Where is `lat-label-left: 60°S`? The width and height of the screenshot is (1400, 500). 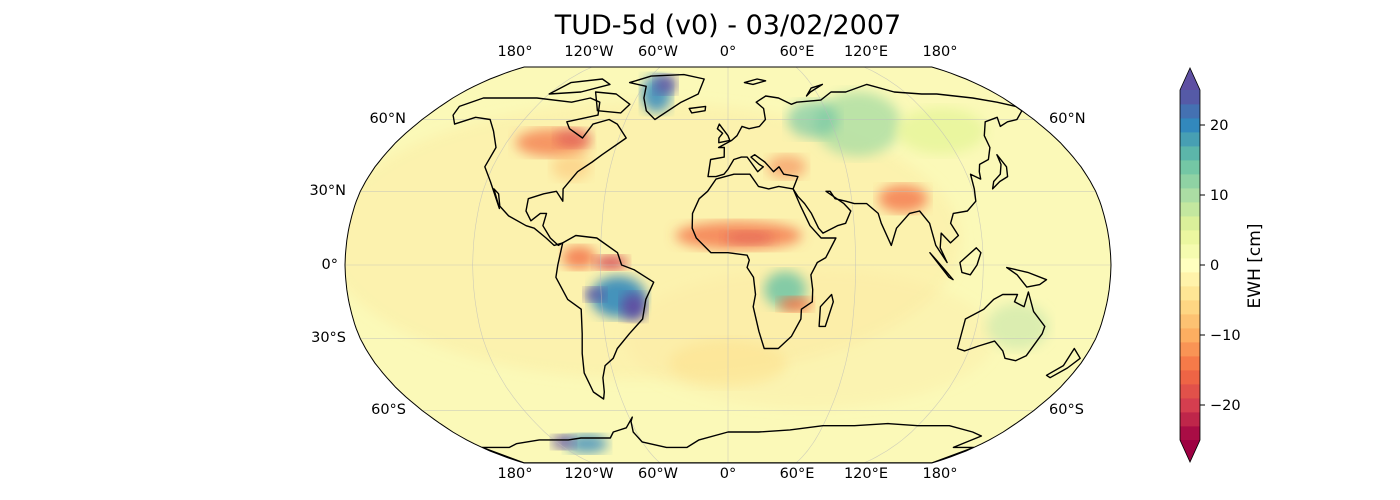
lat-label-left: 60°S is located at coordinates (388, 410).